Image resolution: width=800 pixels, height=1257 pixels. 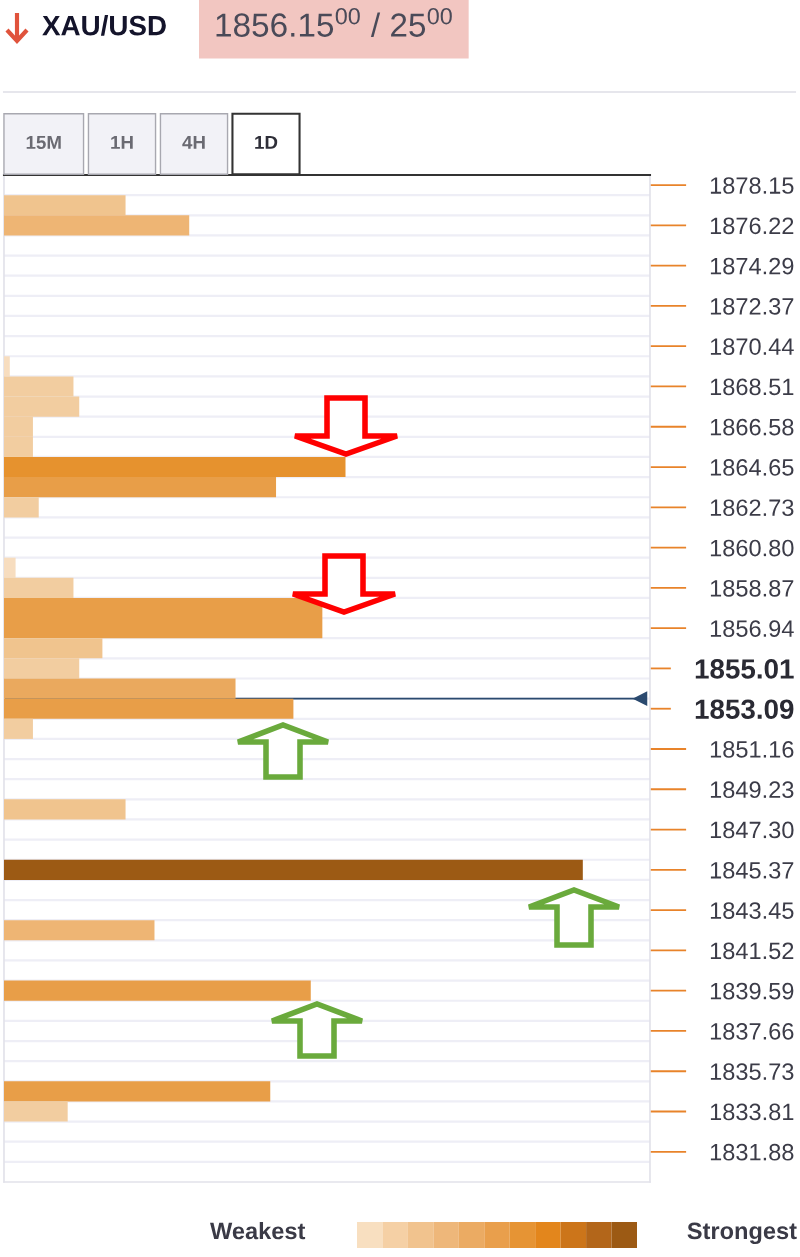 I want to click on y-tick-label: 1862.73, so click(x=752, y=508).